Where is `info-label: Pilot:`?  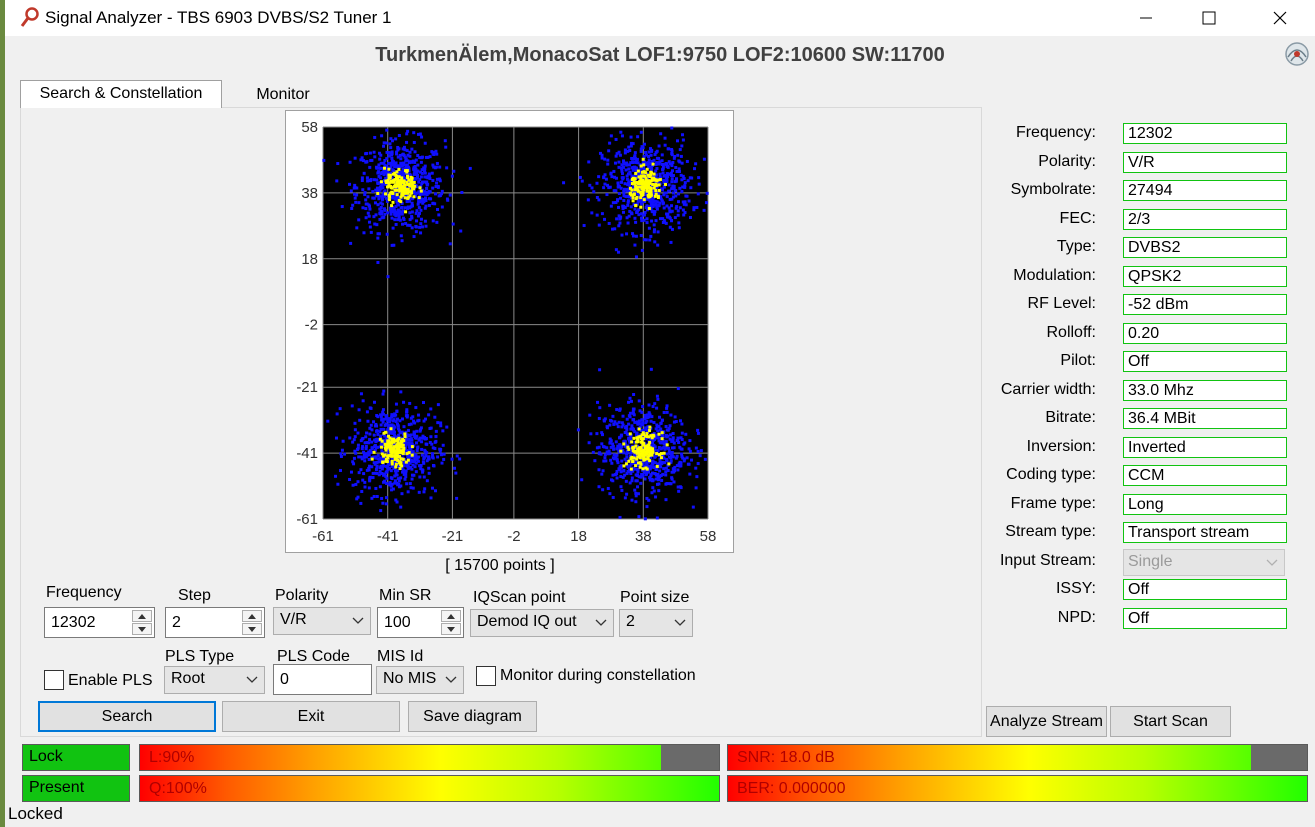
info-label: Pilot: is located at coordinates (1078, 360).